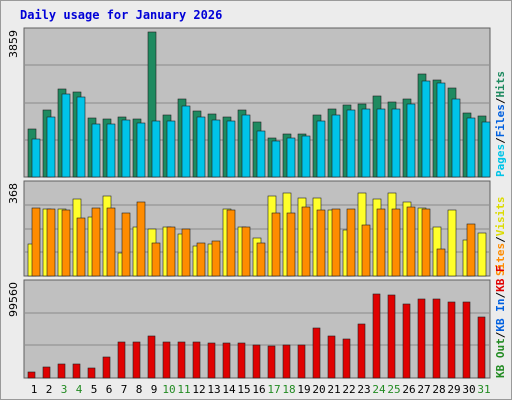 This screenshot has width=512, height=400. What do you see at coordinates (183, 389) in the screenshot?
I see `x-tick-day-11: 11` at bounding box center [183, 389].